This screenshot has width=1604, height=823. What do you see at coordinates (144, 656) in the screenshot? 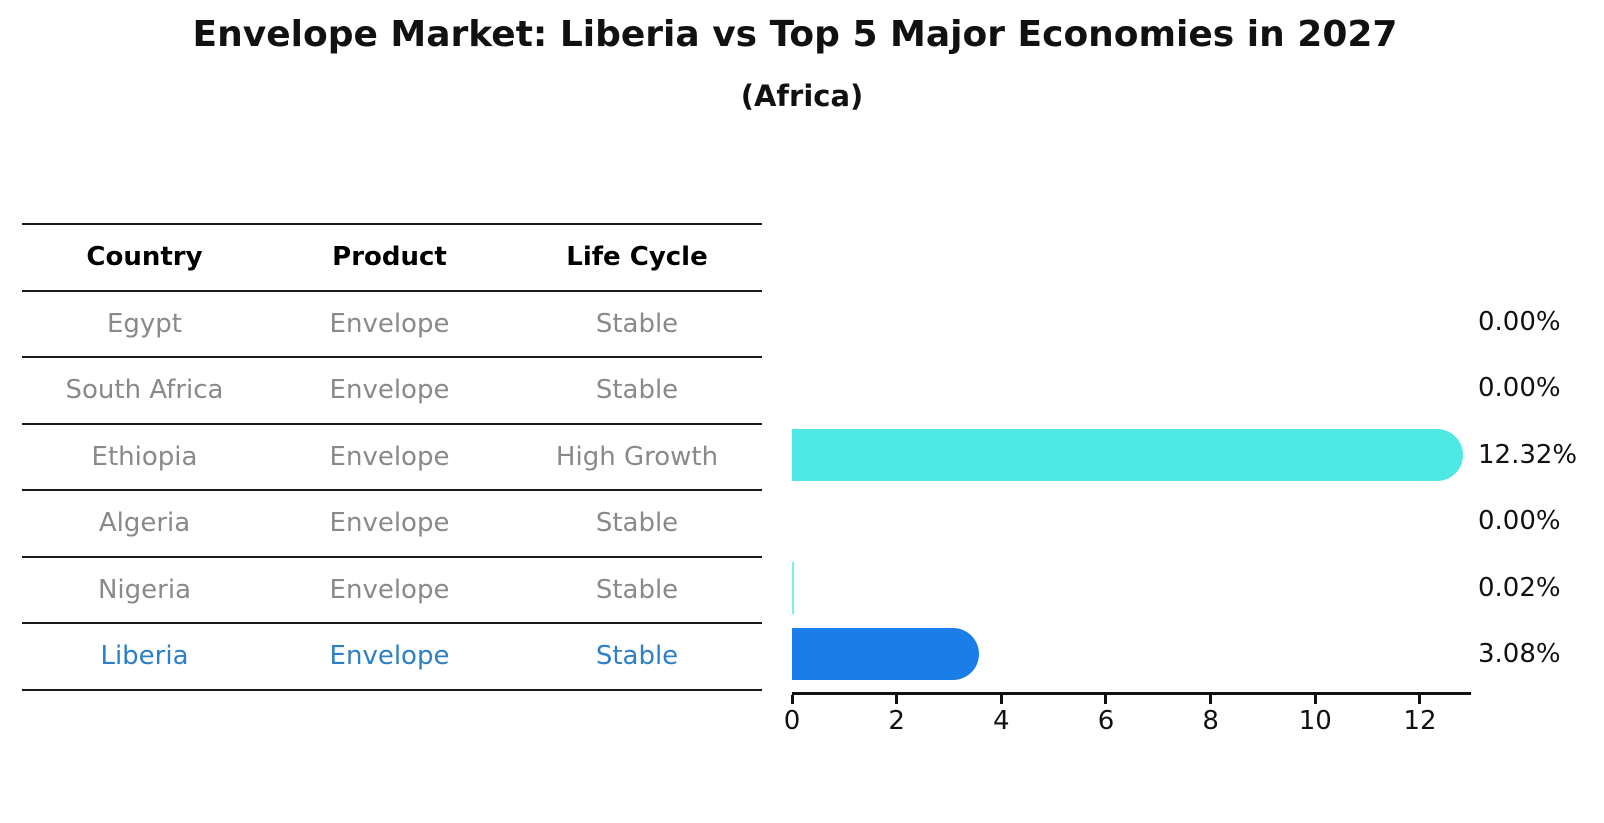
I see `cell-country: Liberia` at bounding box center [144, 656].